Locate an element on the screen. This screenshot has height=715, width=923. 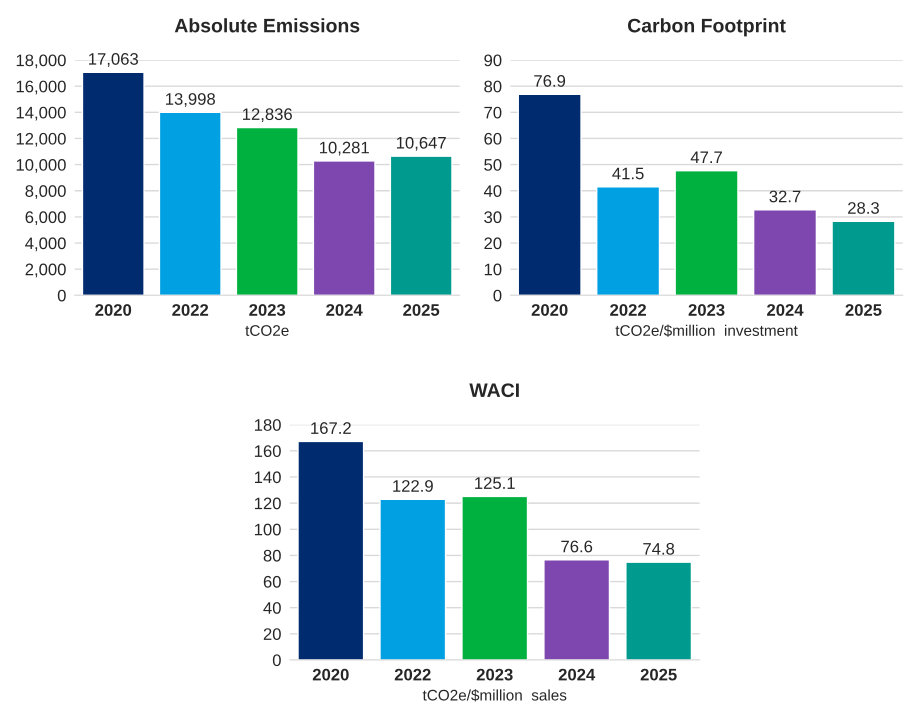
y-tick-label: 90 is located at coordinates (493, 60).